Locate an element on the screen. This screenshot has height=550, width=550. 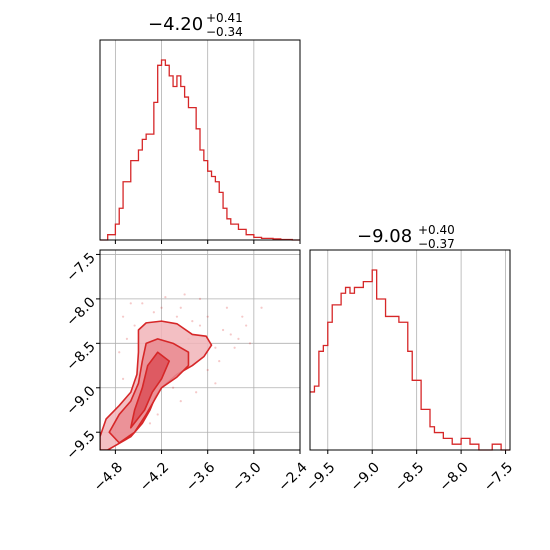
x-tick-label: −2.4 is located at coordinates (292, 476).